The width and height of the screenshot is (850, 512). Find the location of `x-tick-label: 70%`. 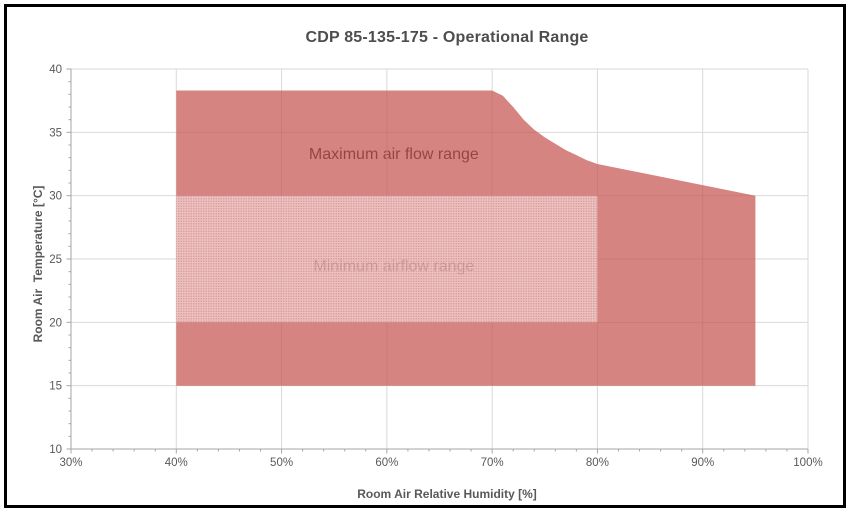

x-tick-label: 70% is located at coordinates (492, 463).